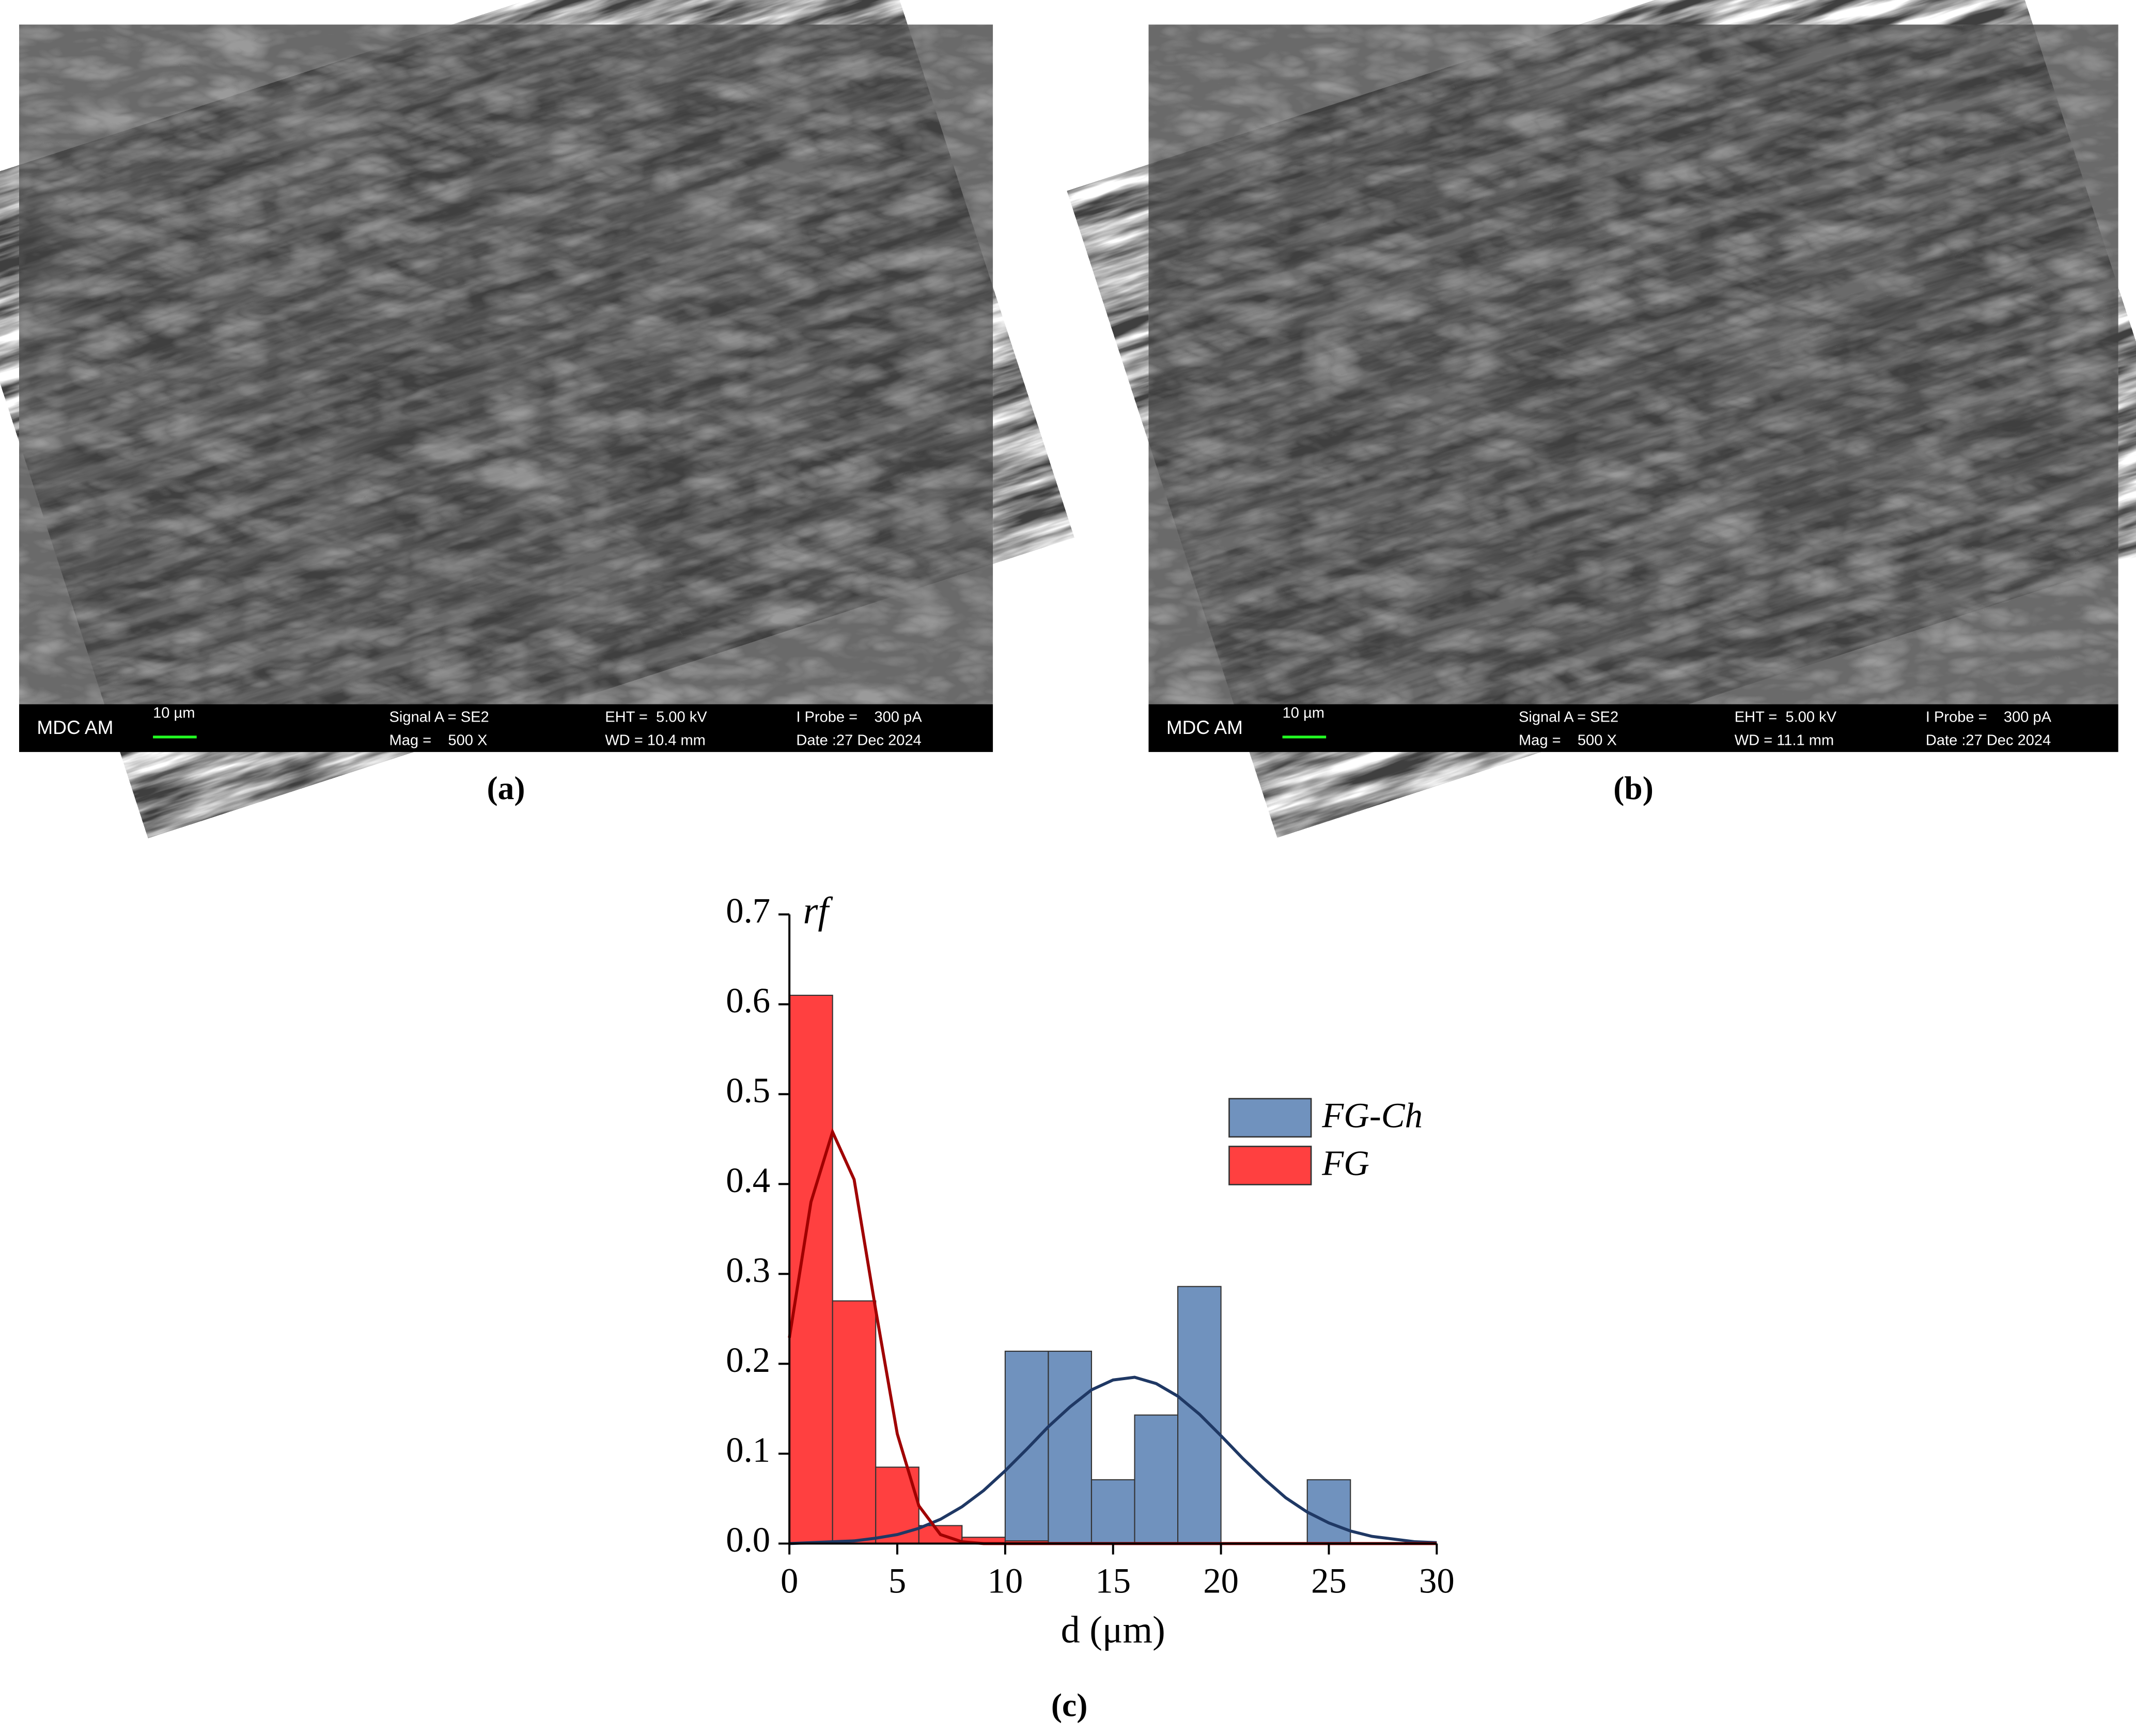 Image resolution: width=2136 pixels, height=1736 pixels. What do you see at coordinates (748, 1180) in the screenshot?
I see `y-tick-label: 0.4` at bounding box center [748, 1180].